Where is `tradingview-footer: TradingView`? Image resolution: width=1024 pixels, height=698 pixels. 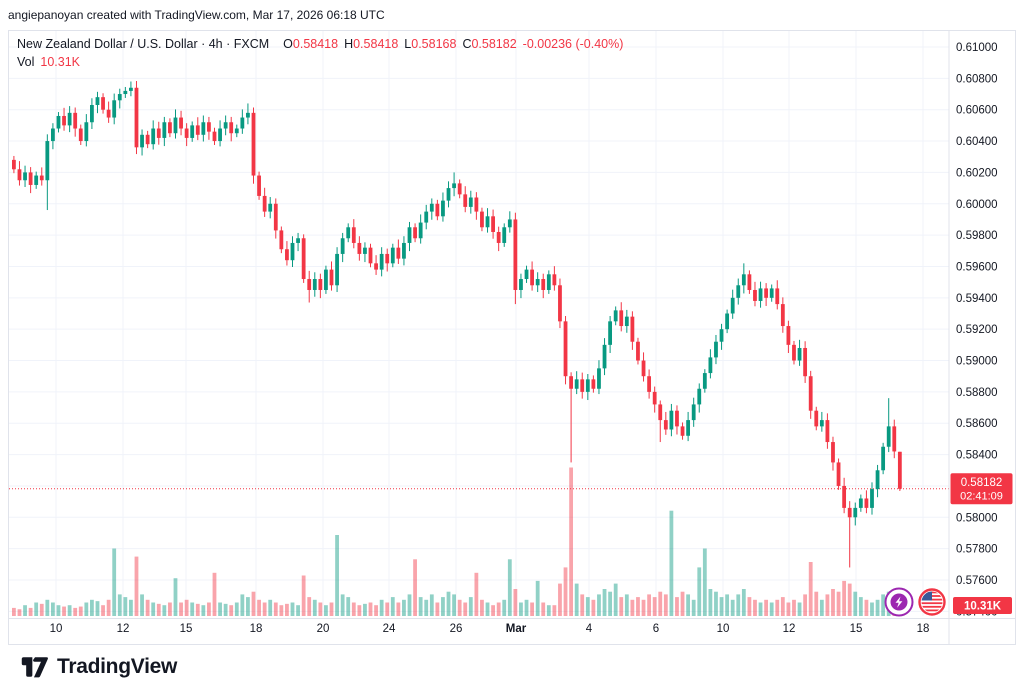
tradingview-footer: TradingView is located at coordinates (98, 667).